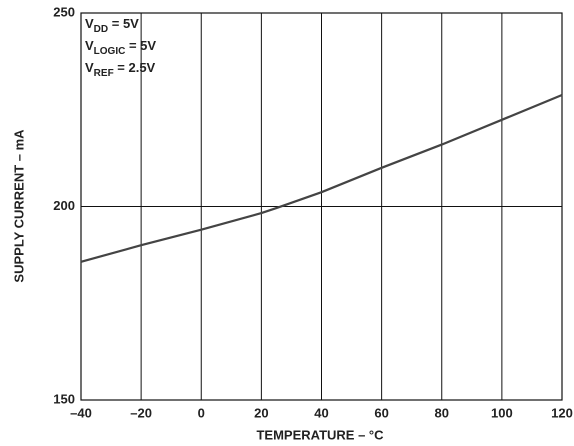 Image resolution: width=574 pixels, height=446 pixels. What do you see at coordinates (562, 412) in the screenshot?
I see `x-tick-label: 120` at bounding box center [562, 412].